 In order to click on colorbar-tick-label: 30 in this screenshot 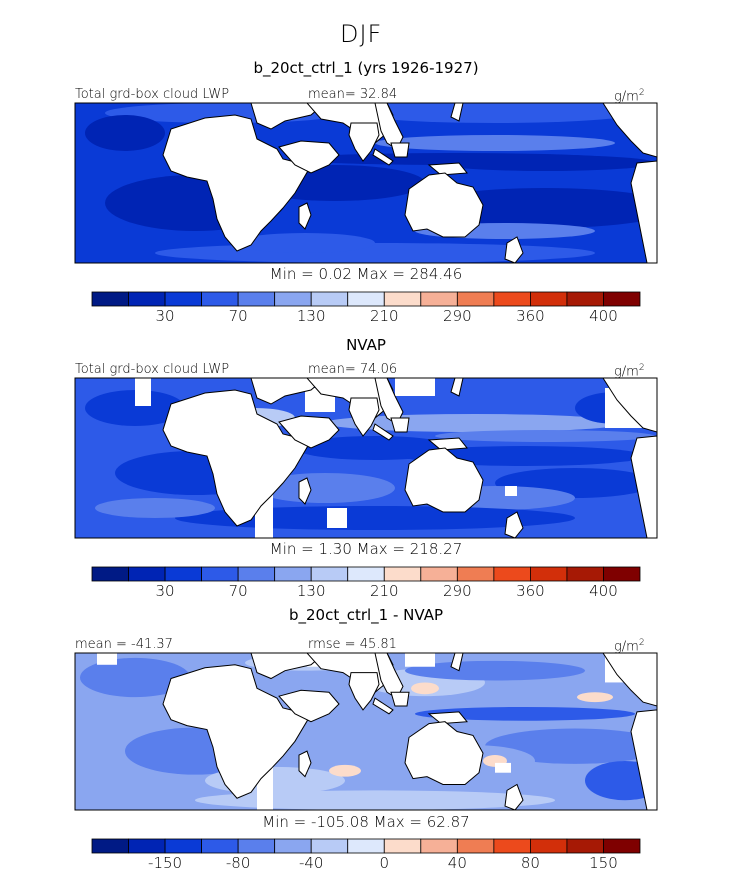, I will do `click(165, 316)`.